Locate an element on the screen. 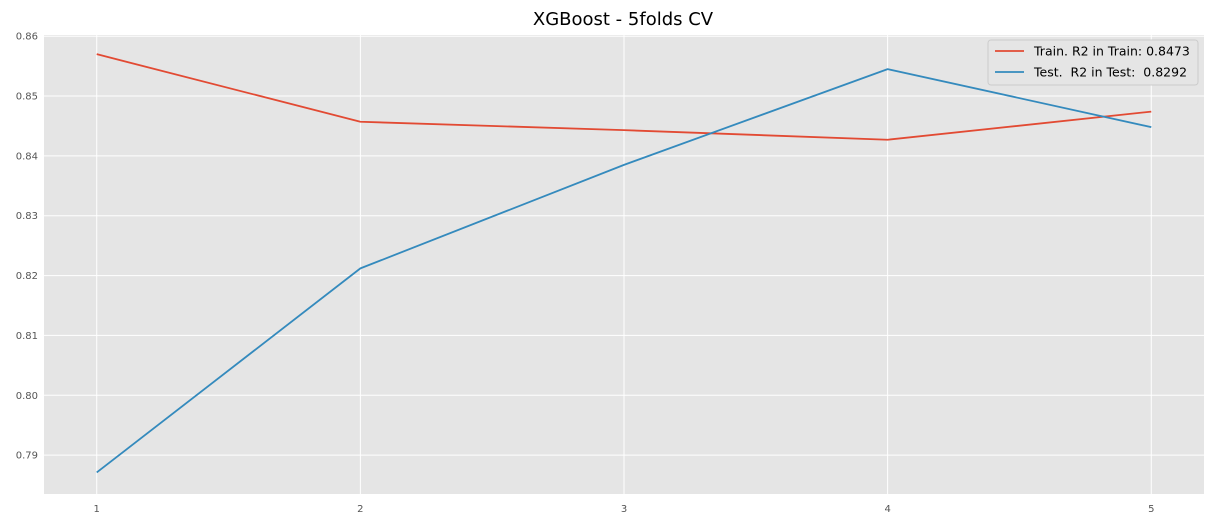 The image size is (1214, 525). legend-box is located at coordinates (1093, 62).